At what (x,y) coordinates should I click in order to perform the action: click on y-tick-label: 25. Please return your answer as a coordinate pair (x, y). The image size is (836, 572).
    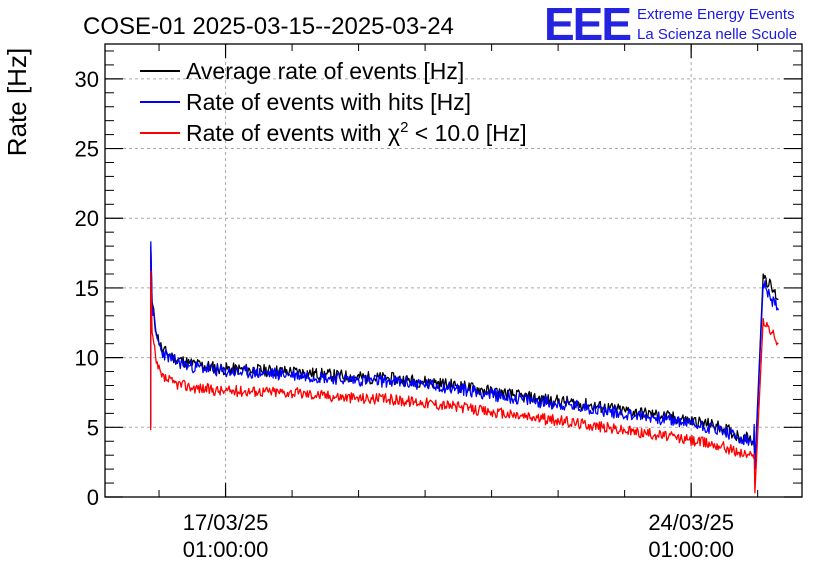
    Looking at the image, I should click on (87, 149).